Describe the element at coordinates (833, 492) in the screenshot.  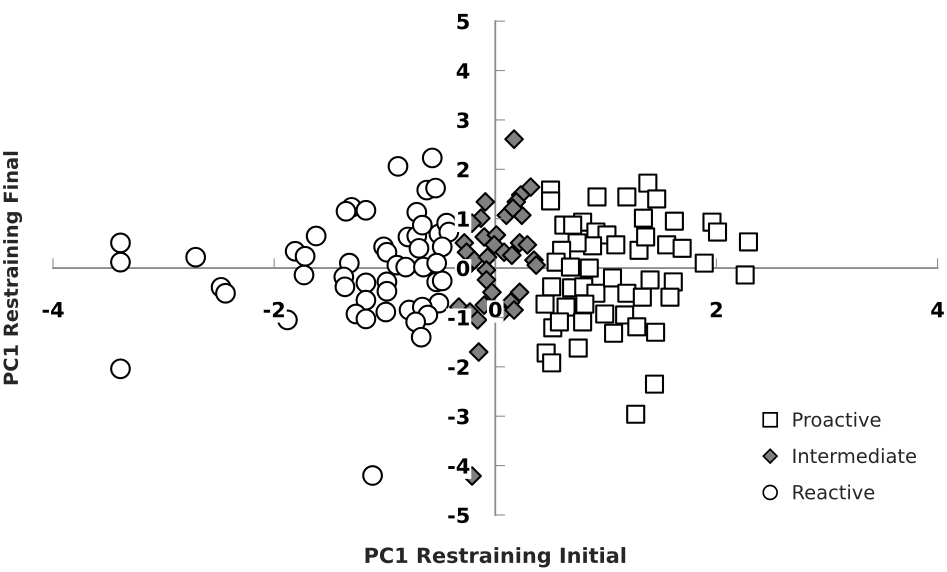
I see `legend-label: Reactive` at that location.